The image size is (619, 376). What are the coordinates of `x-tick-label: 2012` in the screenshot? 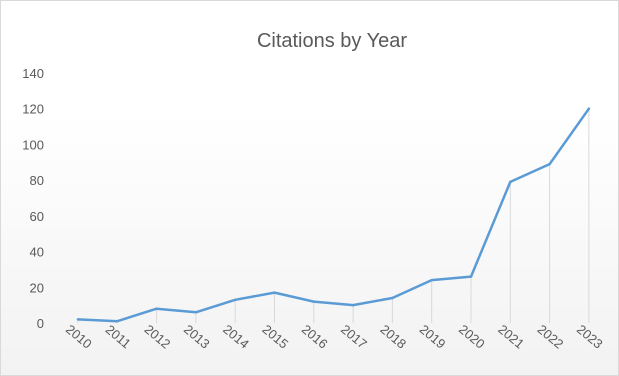 It's located at (158, 337).